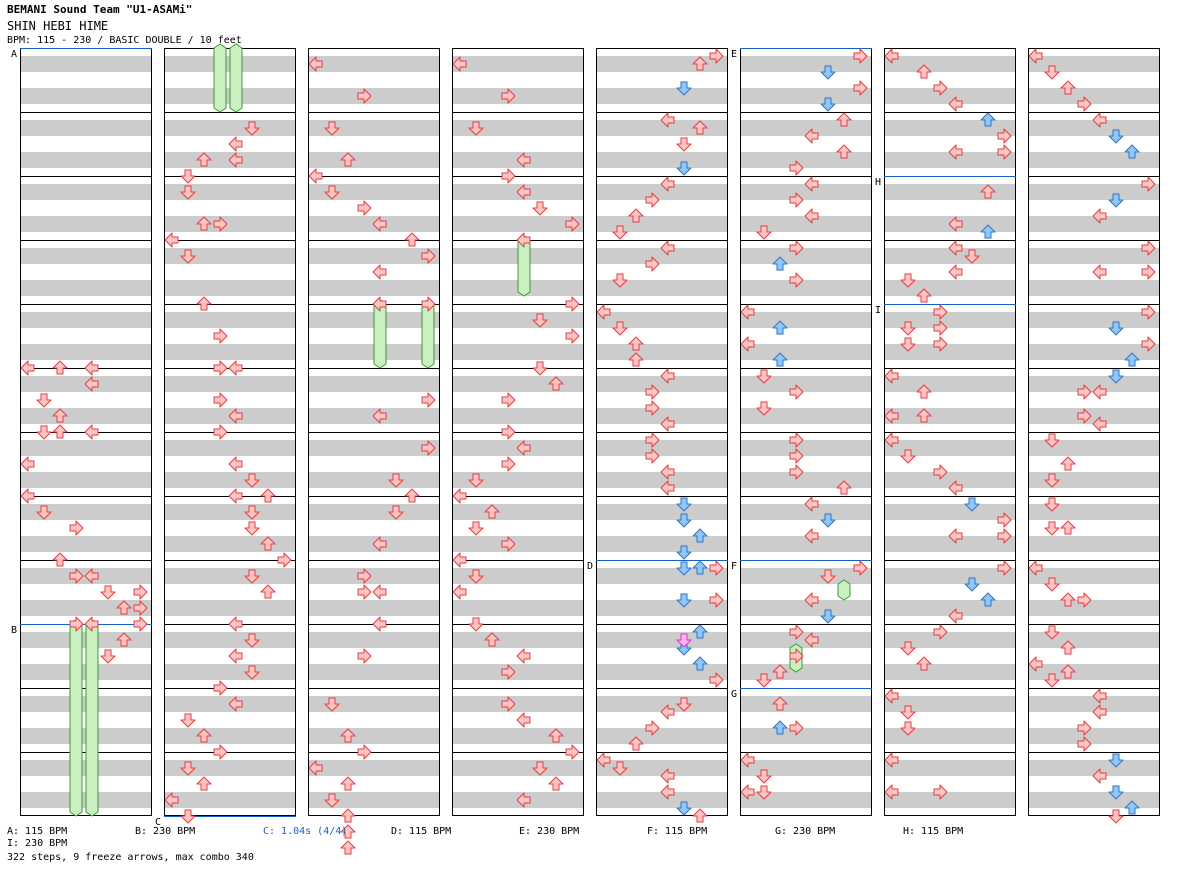 Image resolution: width=1184 pixels, height=888 pixels. I want to click on section-marker: D, so click(590, 566).